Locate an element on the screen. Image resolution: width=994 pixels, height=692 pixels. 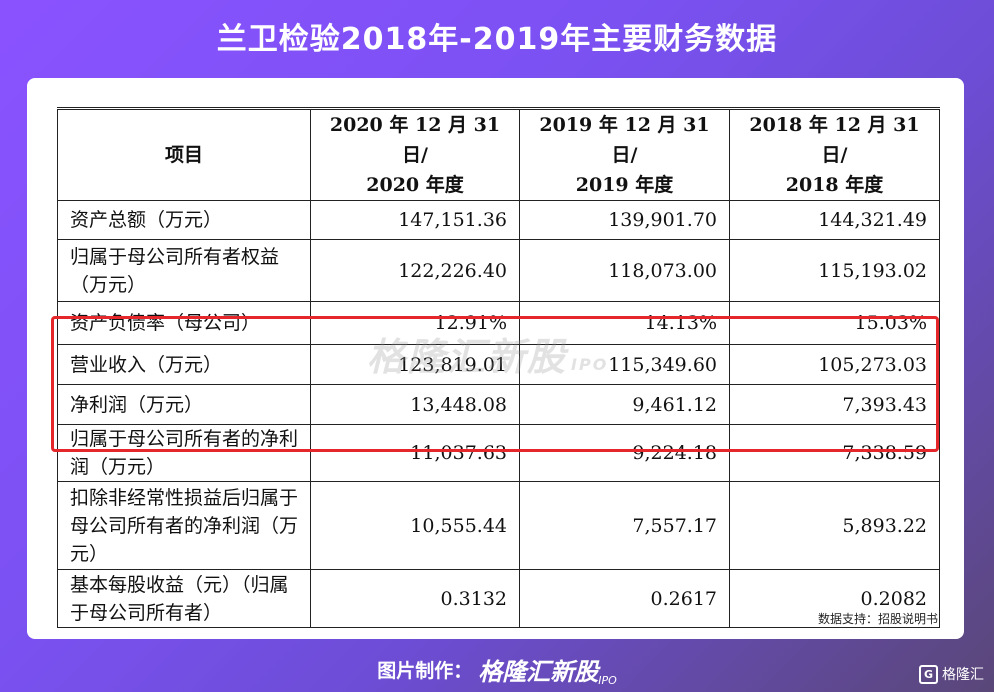
footer-credit: 图片制作： 格隆汇新股IPO is located at coordinates (497, 669).